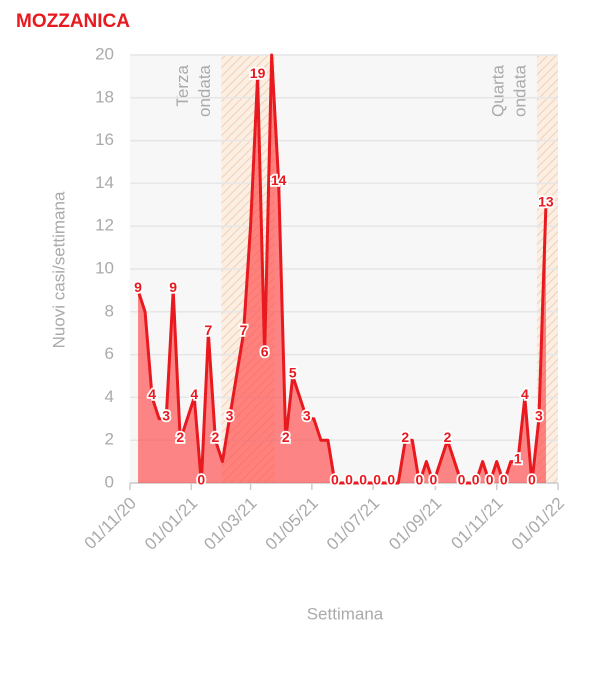 The image size is (595, 685). I want to click on y-tick-label: 6, so click(109, 353).